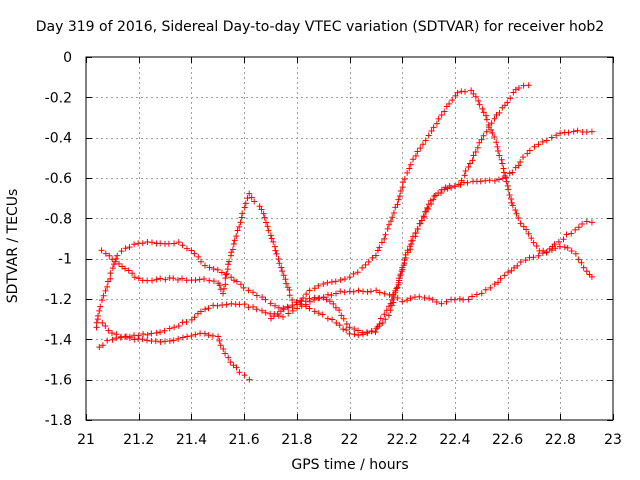 The width and height of the screenshot is (640, 480). What do you see at coordinates (613, 440) in the screenshot?
I see `x-tick-label: 23` at bounding box center [613, 440].